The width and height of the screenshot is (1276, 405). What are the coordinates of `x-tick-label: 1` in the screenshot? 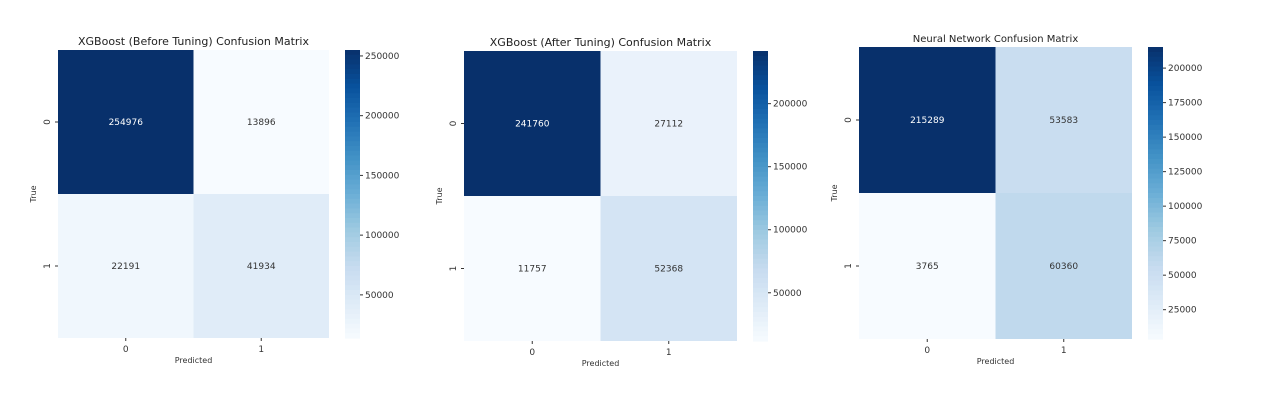 It's located at (261, 350).